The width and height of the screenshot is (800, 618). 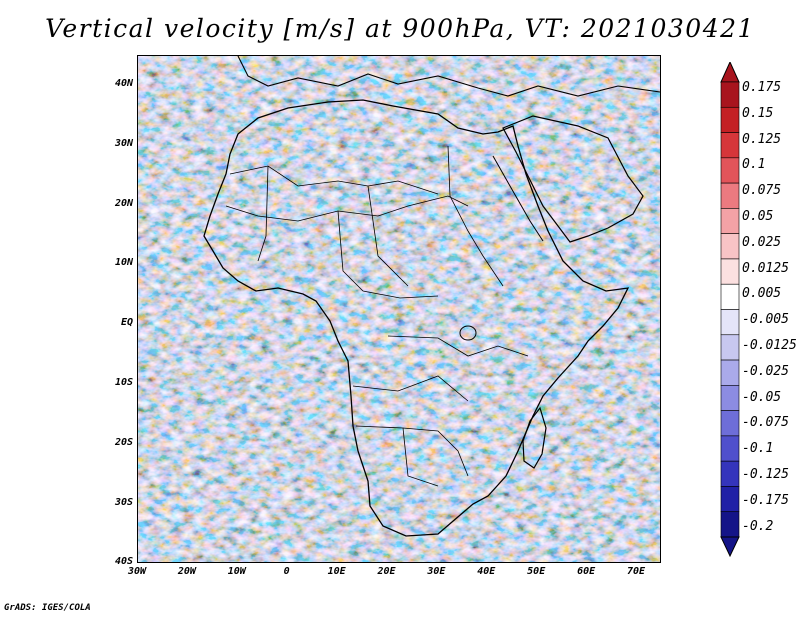 I want to click on longitude-tick-label: 50E, so click(x=536, y=571).